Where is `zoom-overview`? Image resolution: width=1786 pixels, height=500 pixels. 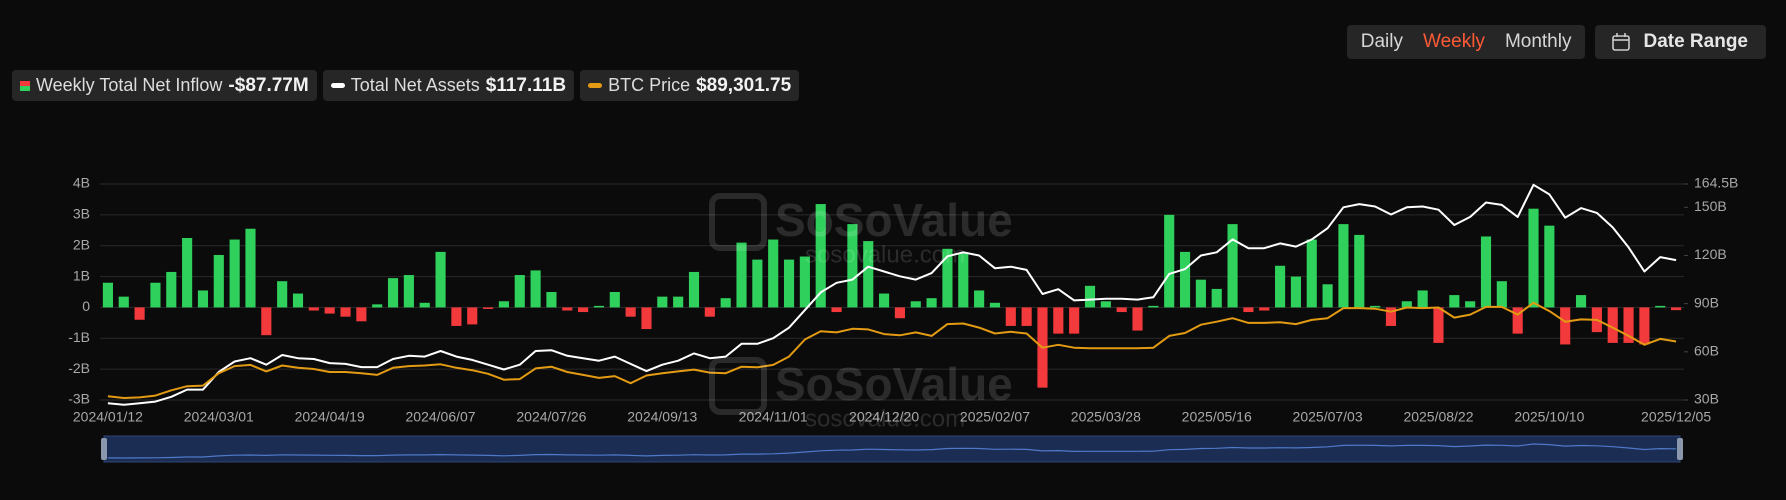 zoom-overview is located at coordinates (892, 451).